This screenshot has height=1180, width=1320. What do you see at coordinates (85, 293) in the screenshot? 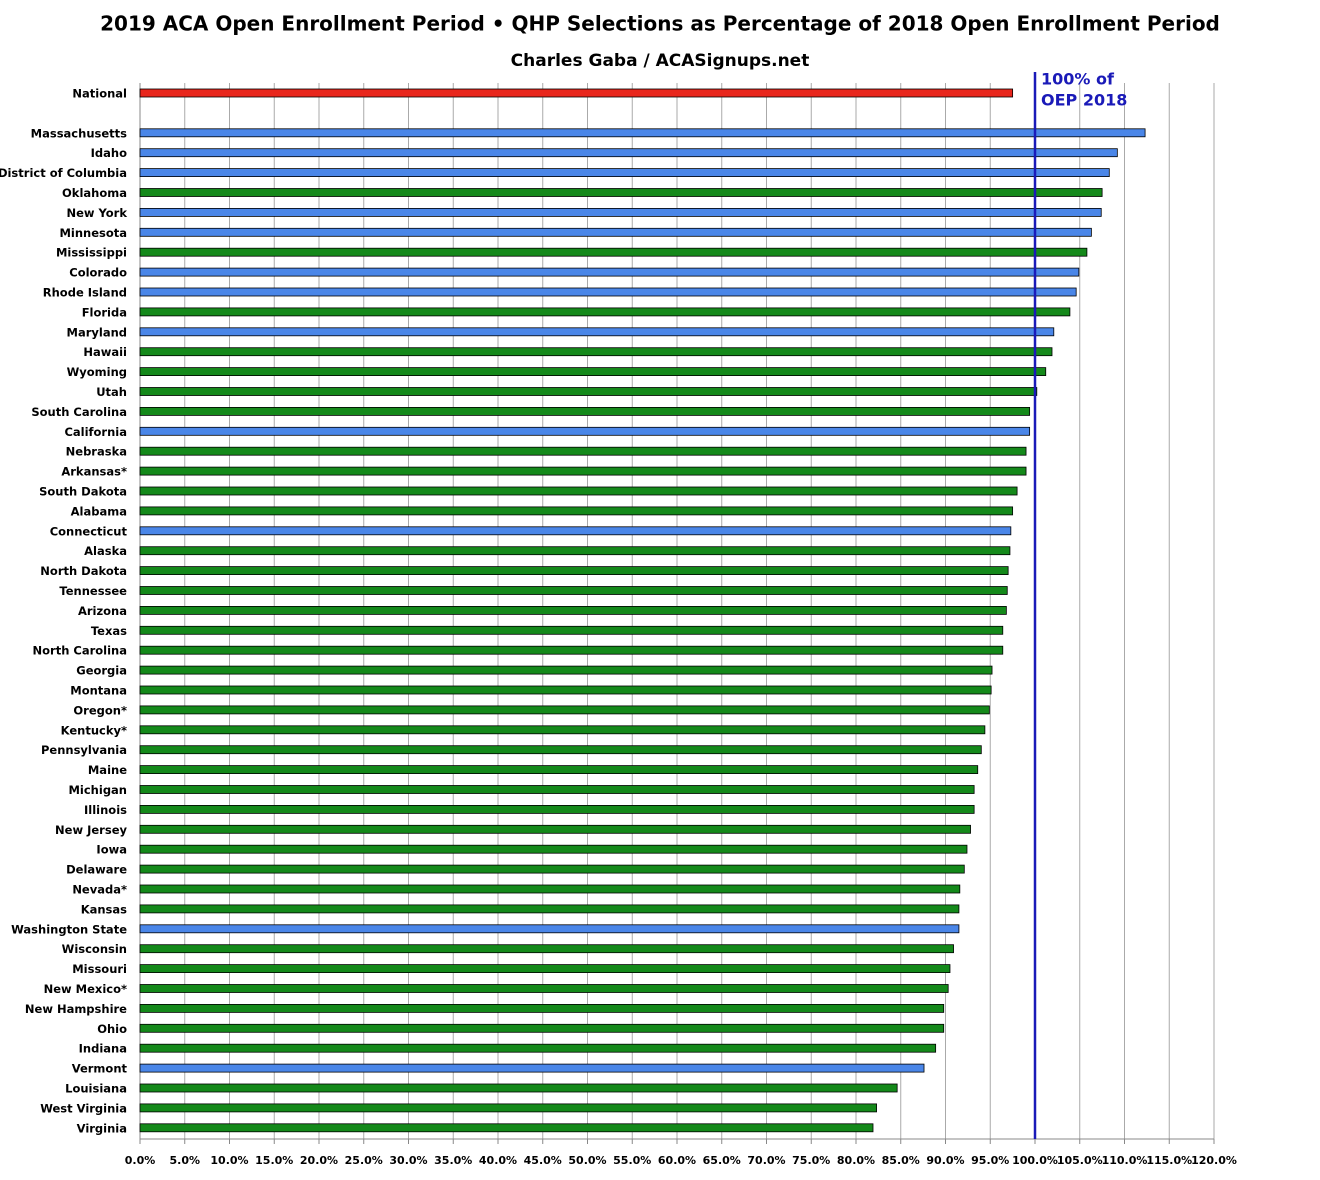
I see `y-tick-label: Rhode Island` at bounding box center [85, 293].